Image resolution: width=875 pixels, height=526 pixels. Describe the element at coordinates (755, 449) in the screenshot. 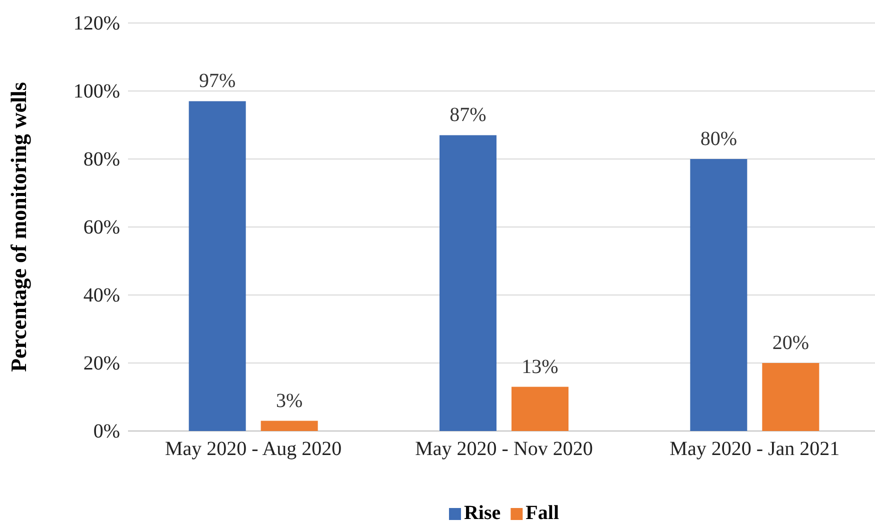

I see `x-tick-label: May 2020 - Jan 2021` at that location.